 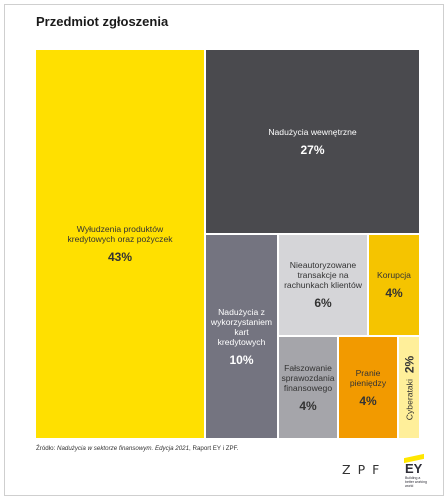 I want to click on cell-category-korupcja: Korupcja, so click(x=394, y=275).